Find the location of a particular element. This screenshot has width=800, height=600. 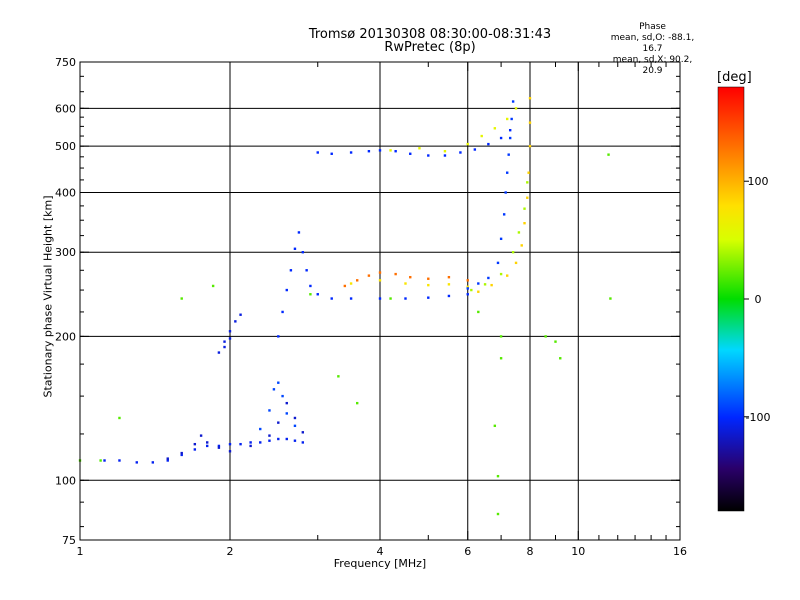

phase-stats-o: mean, sd,O: -88.1, 16.7 is located at coordinates (652, 43).